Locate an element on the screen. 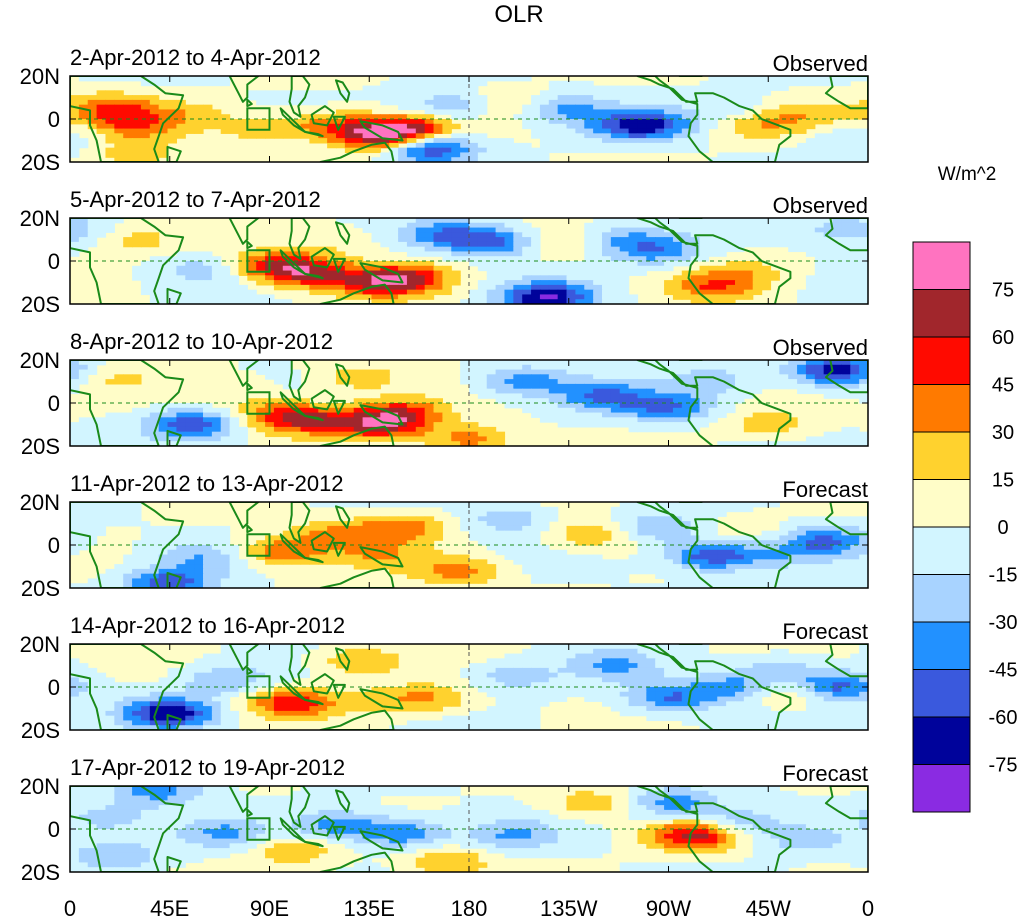  panel-3: 20N 0 20S 8-Apr-2012 to 10-Apr-2012 Observed is located at coordinates (444, 394).